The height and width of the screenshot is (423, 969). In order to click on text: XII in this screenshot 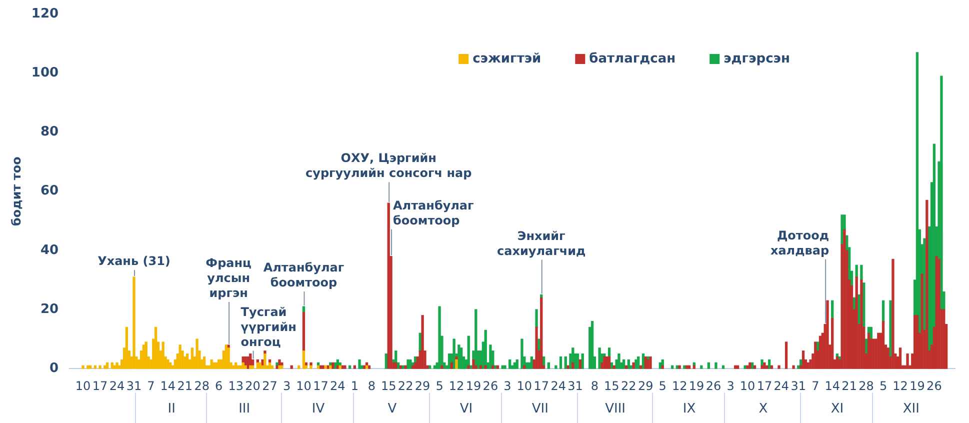, I will do `click(911, 408)`.